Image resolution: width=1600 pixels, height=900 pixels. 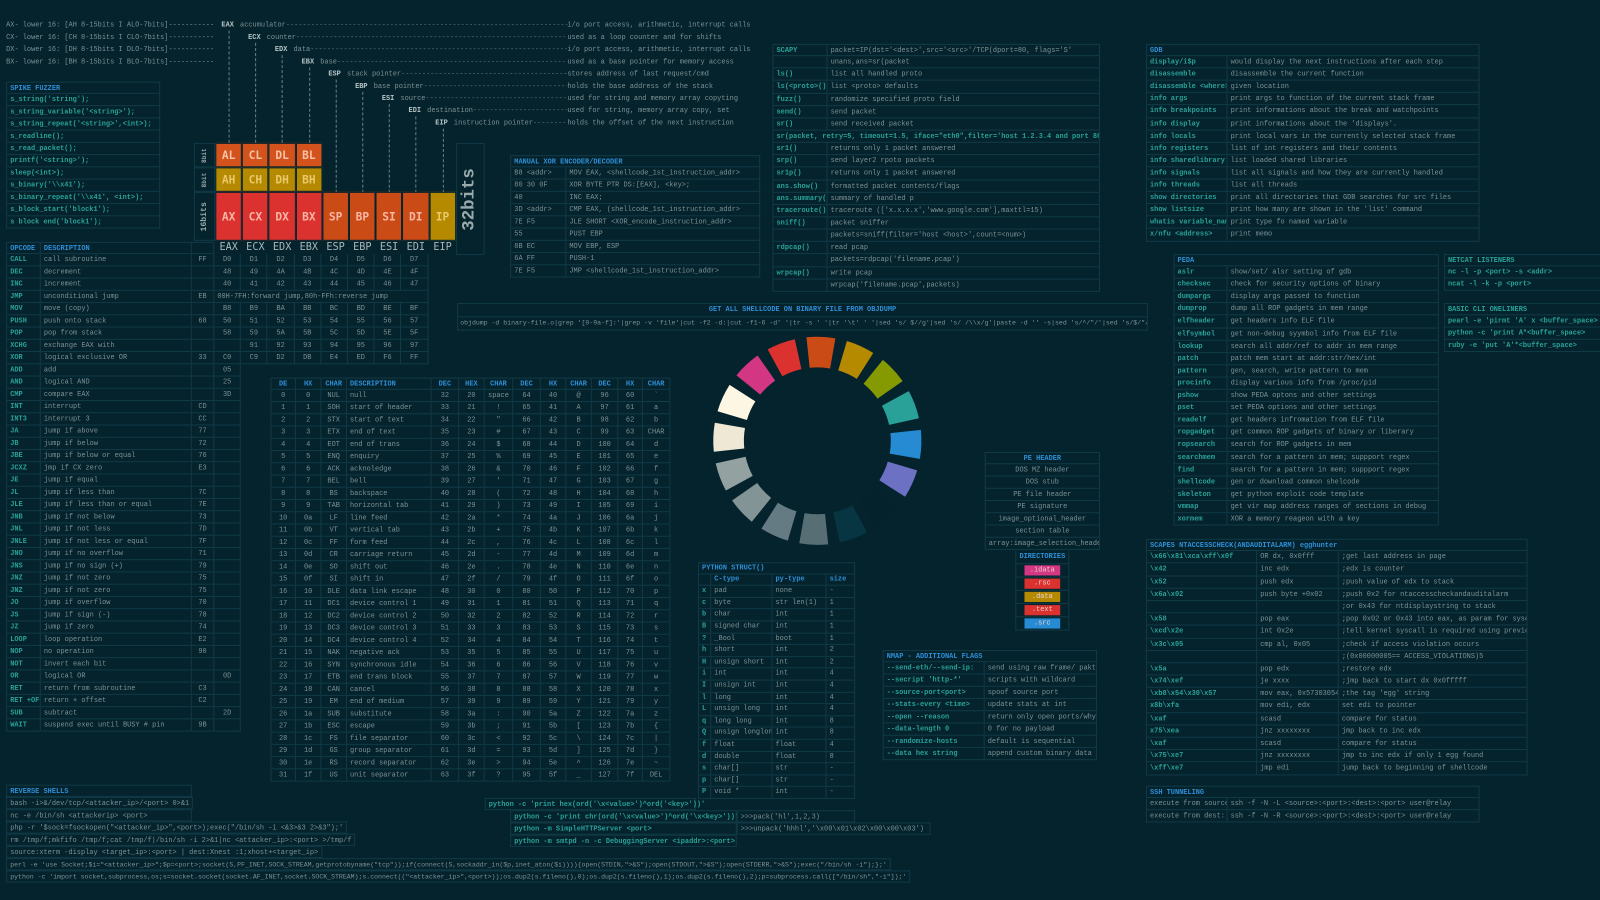 I want to click on table-cell: x75\xea, so click(x=1201, y=731).